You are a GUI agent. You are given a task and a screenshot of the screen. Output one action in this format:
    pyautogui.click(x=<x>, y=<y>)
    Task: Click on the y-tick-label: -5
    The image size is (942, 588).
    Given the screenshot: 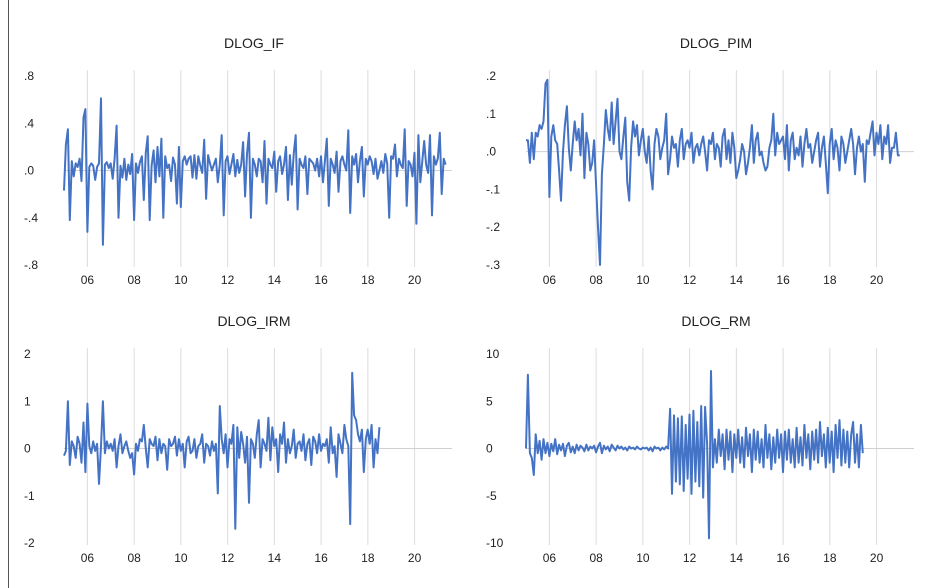 What is the action you would take?
    pyautogui.click(x=491, y=496)
    